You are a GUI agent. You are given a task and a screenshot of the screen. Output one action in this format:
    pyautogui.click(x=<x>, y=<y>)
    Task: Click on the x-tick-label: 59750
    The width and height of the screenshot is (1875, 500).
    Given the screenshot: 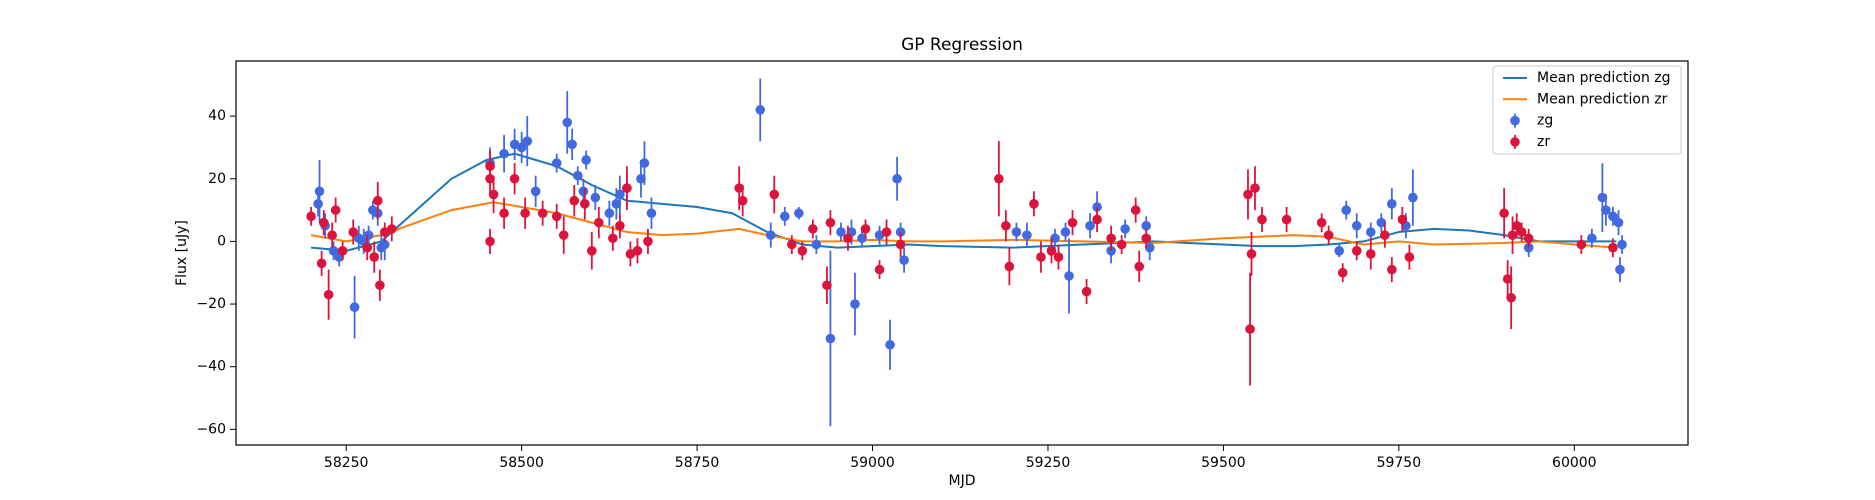 What is the action you would take?
    pyautogui.click(x=1399, y=463)
    